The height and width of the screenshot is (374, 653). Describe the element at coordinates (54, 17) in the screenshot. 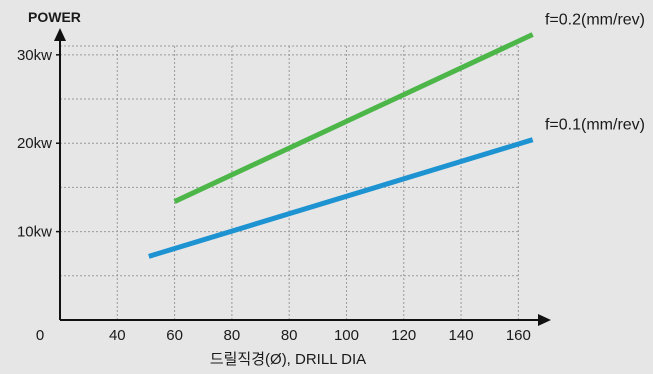

I see `y-axis-label: POWER` at that location.